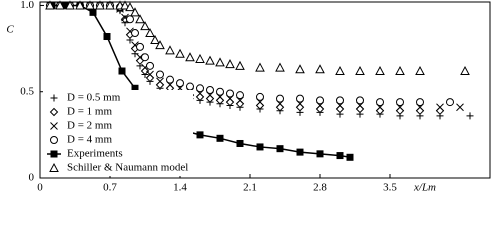  I want to click on legend-label: D = 4 mm, so click(89, 140).